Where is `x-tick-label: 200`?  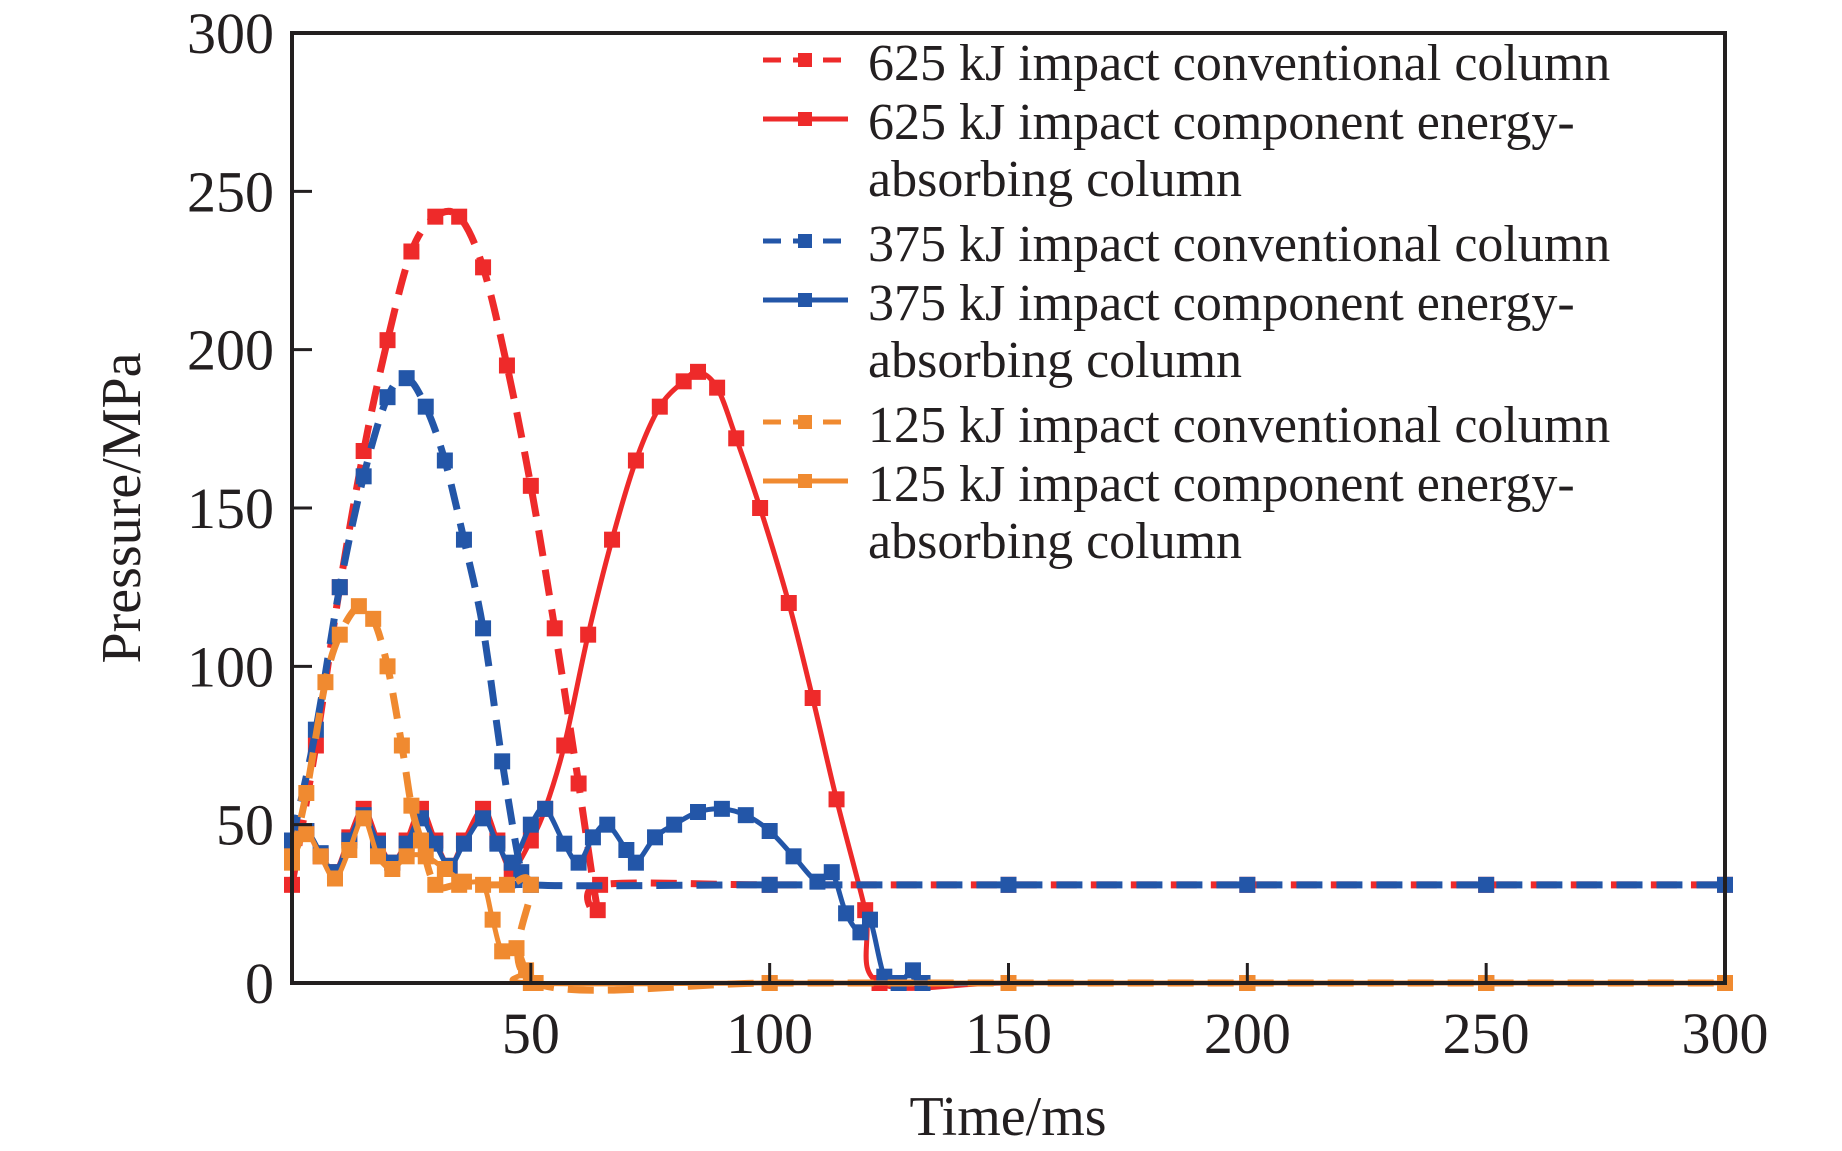 x-tick-label: 200 is located at coordinates (1247, 1033).